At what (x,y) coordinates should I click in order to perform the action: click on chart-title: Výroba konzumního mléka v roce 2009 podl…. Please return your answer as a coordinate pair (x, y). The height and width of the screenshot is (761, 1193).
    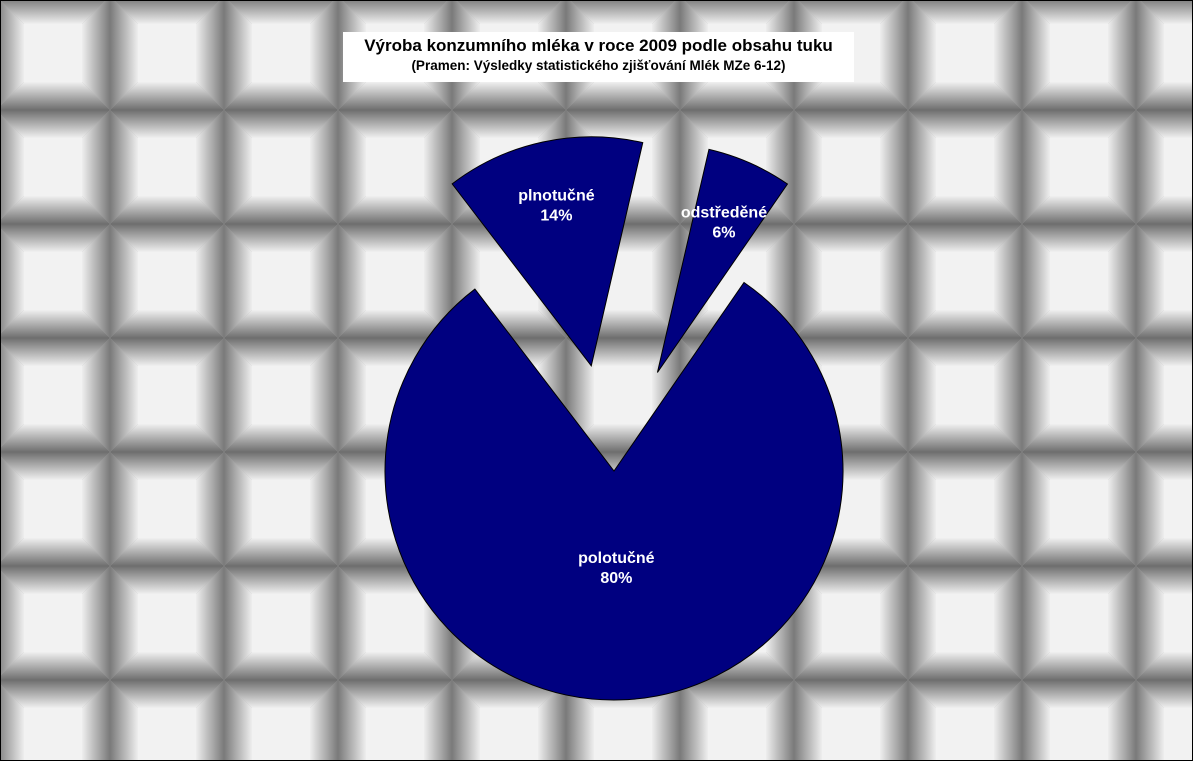
    Looking at the image, I should click on (598, 45).